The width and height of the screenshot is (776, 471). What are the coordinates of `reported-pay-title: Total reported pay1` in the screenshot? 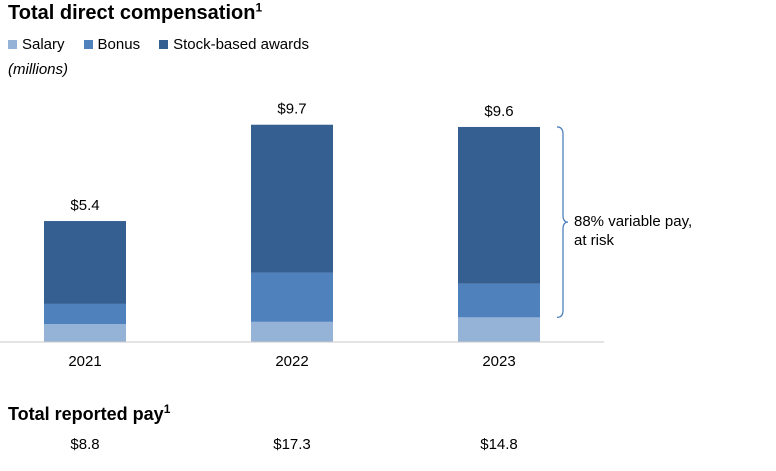 It's located at (89, 413).